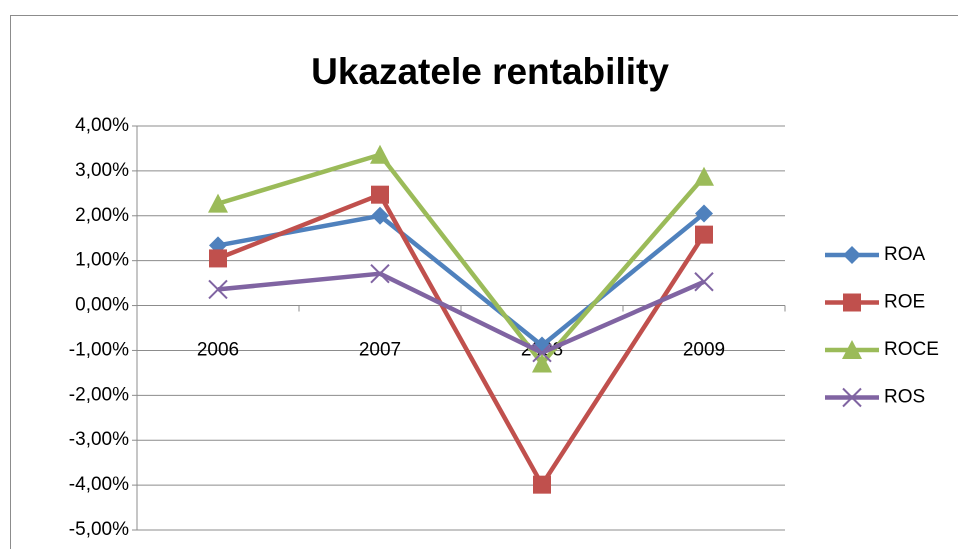 This screenshot has height=549, width=958. Describe the element at coordinates (905, 254) in the screenshot. I see `legend-label: ROA` at that location.